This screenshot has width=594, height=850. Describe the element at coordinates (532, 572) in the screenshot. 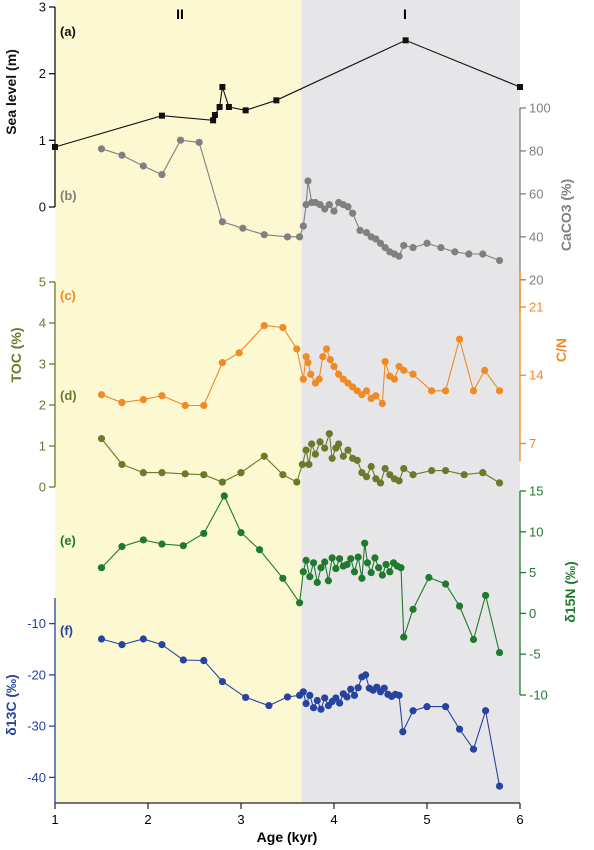

I see `y-tick-label: 5` at that location.